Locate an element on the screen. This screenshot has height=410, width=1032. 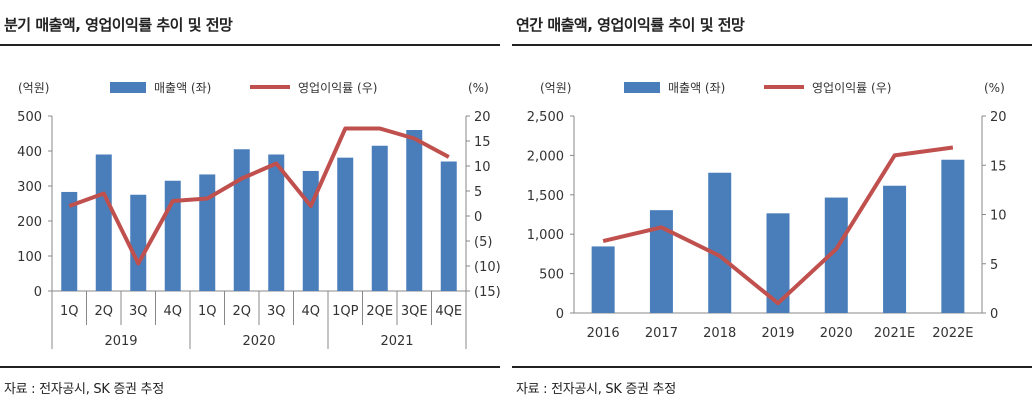
right-chart-title: 연간 매출액, 영업이익률 추이 및 전망 is located at coordinates (630, 25).